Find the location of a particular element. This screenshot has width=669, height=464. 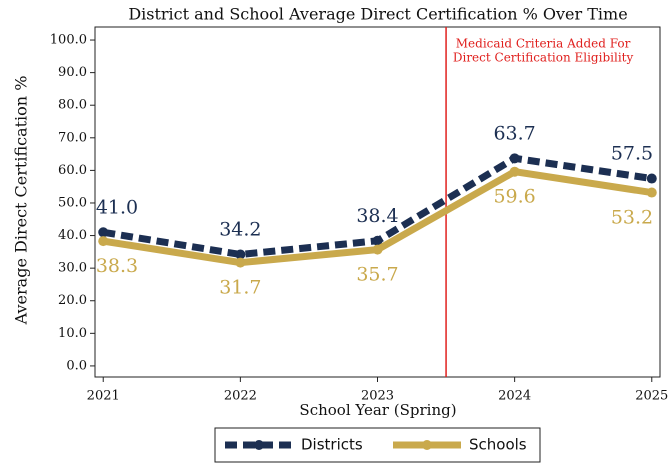

value-label: 38.3 is located at coordinates (117, 266).